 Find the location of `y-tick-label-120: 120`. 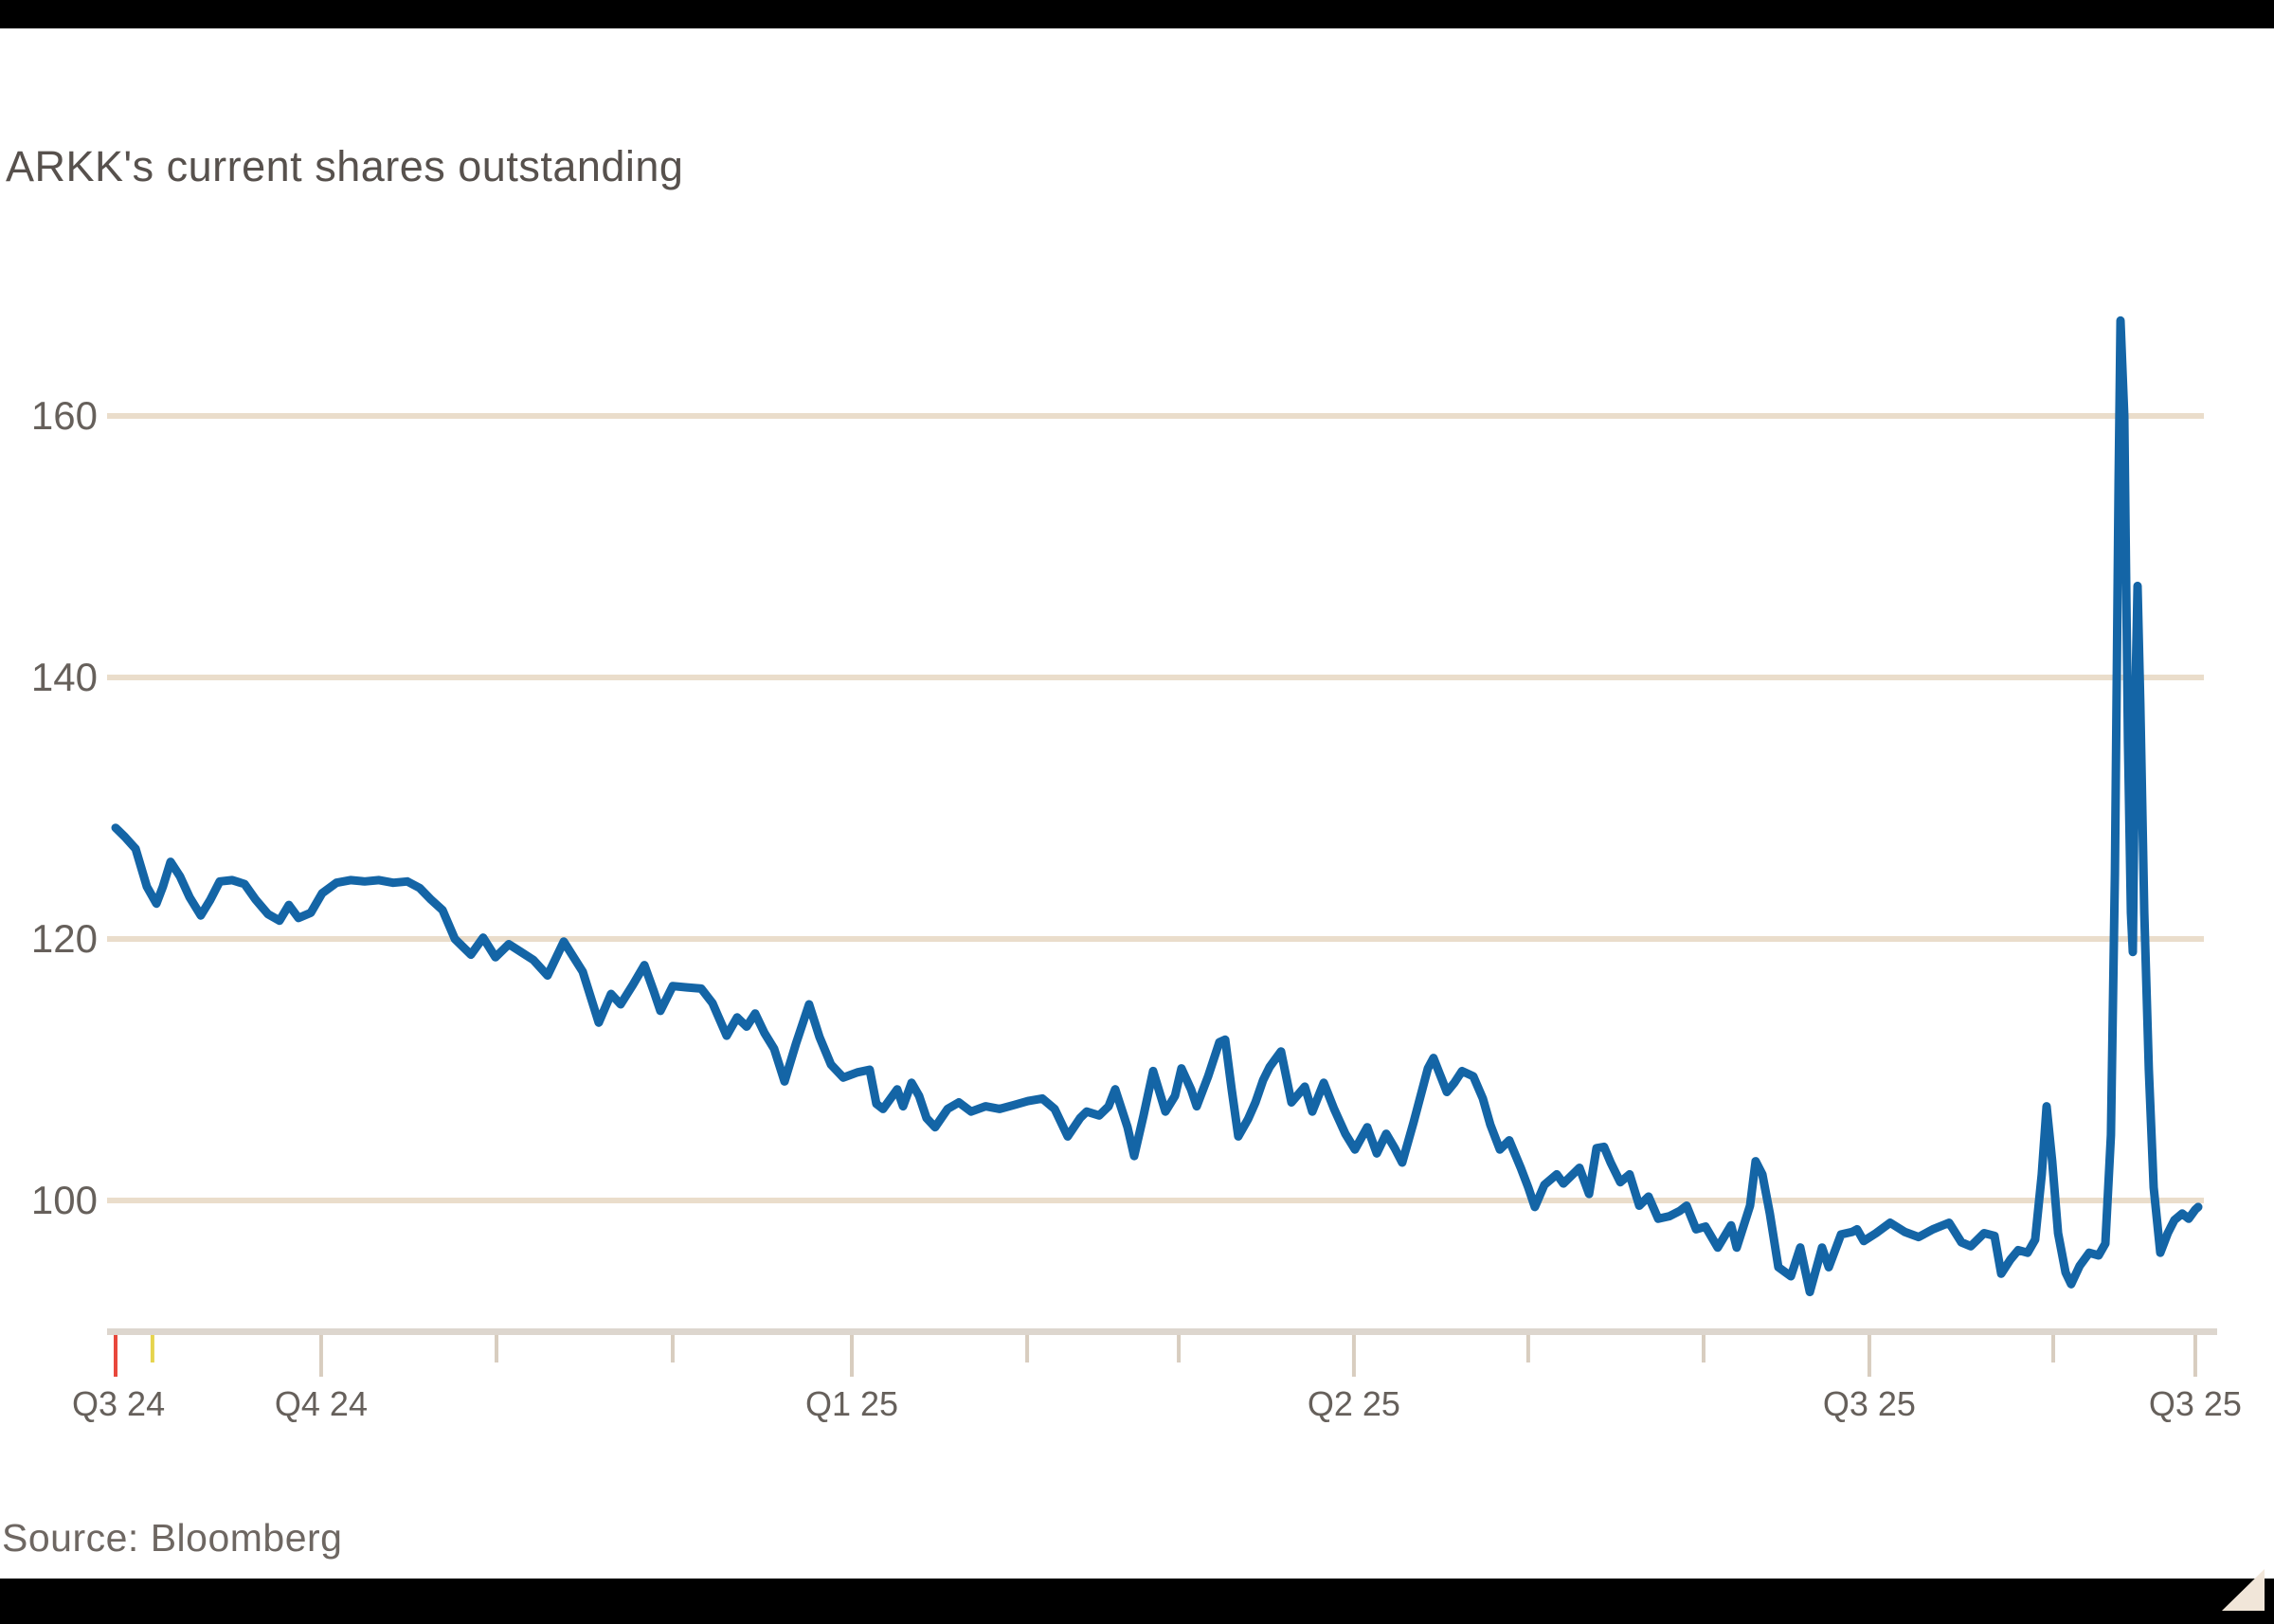

y-tick-label-120: 120 is located at coordinates (64, 938).